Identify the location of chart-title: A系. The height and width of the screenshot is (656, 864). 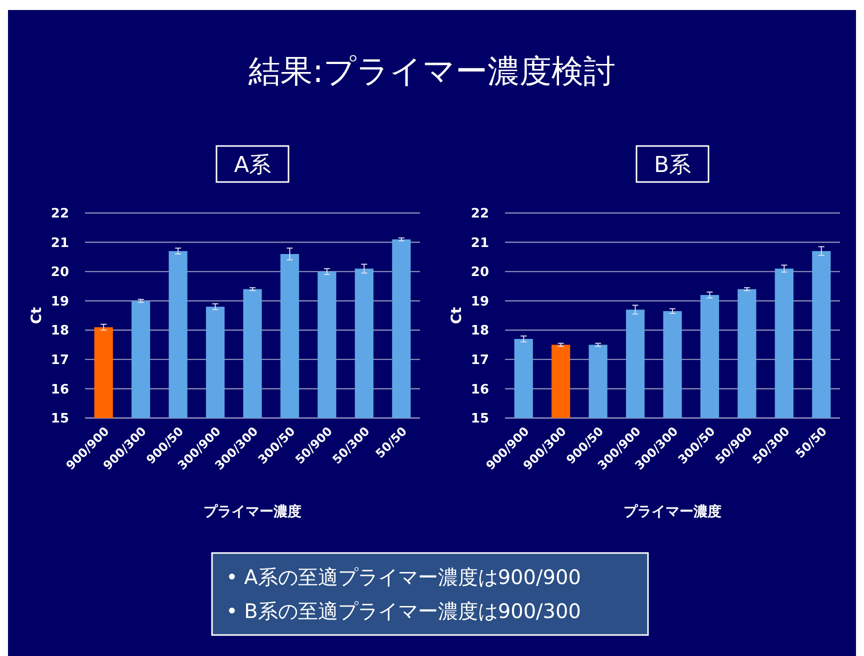
(253, 165).